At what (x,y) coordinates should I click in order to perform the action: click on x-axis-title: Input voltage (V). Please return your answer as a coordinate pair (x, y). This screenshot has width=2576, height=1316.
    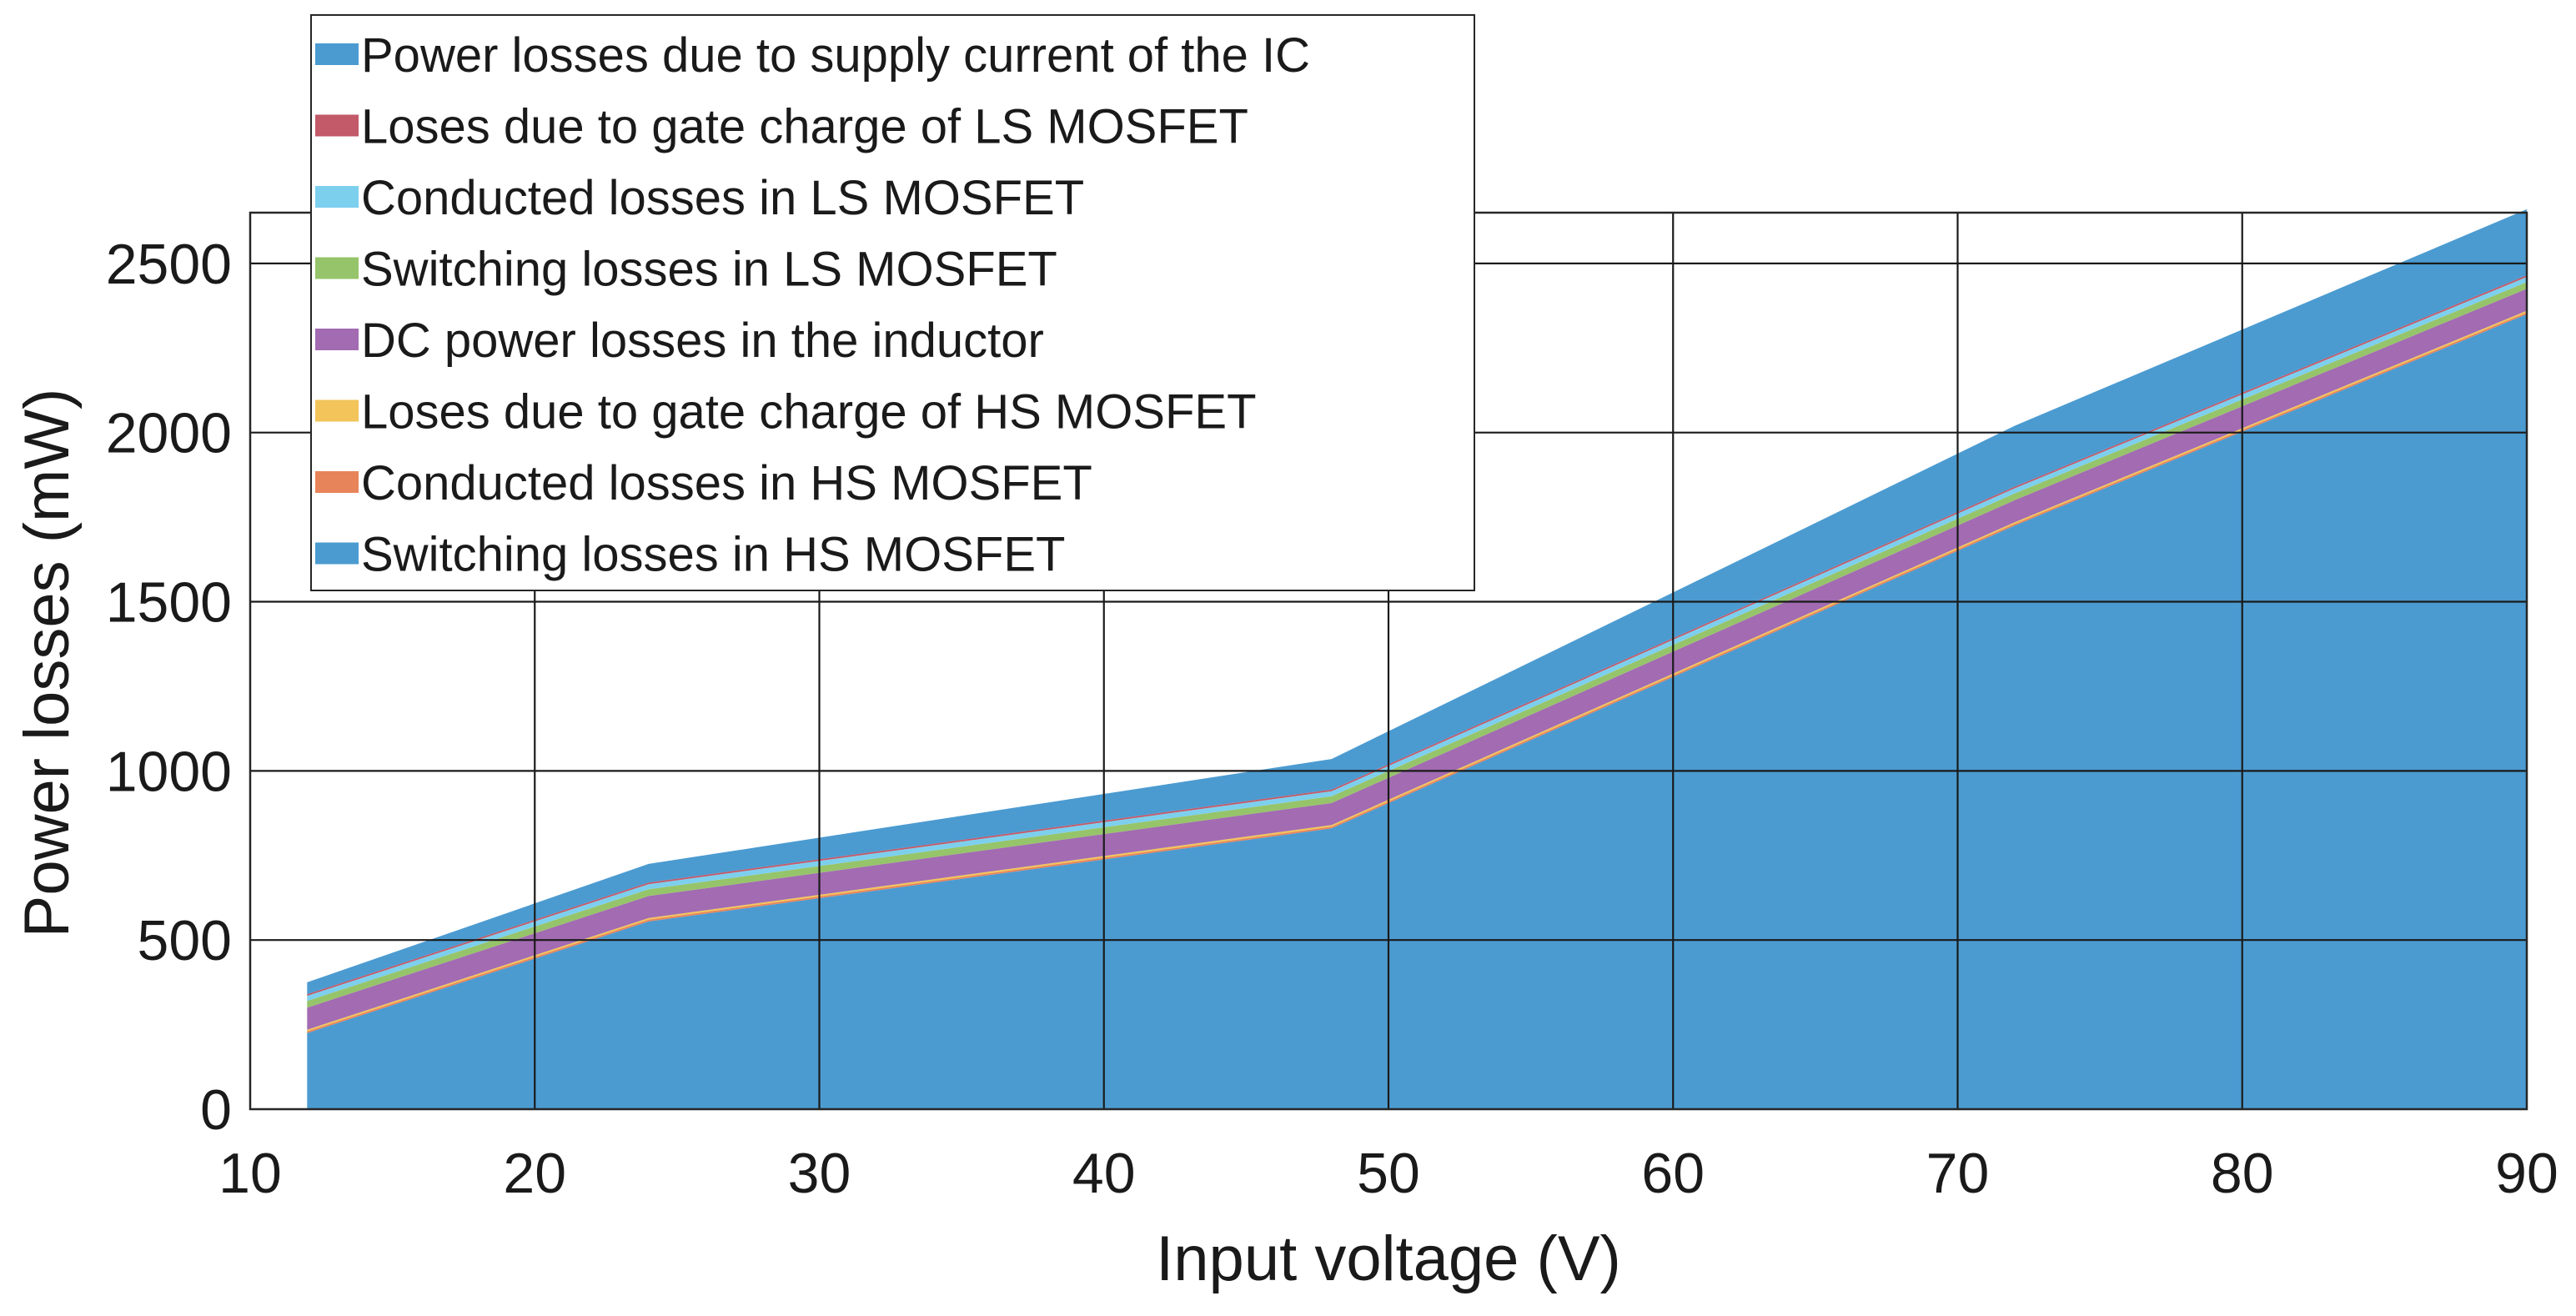
    Looking at the image, I should click on (1388, 1258).